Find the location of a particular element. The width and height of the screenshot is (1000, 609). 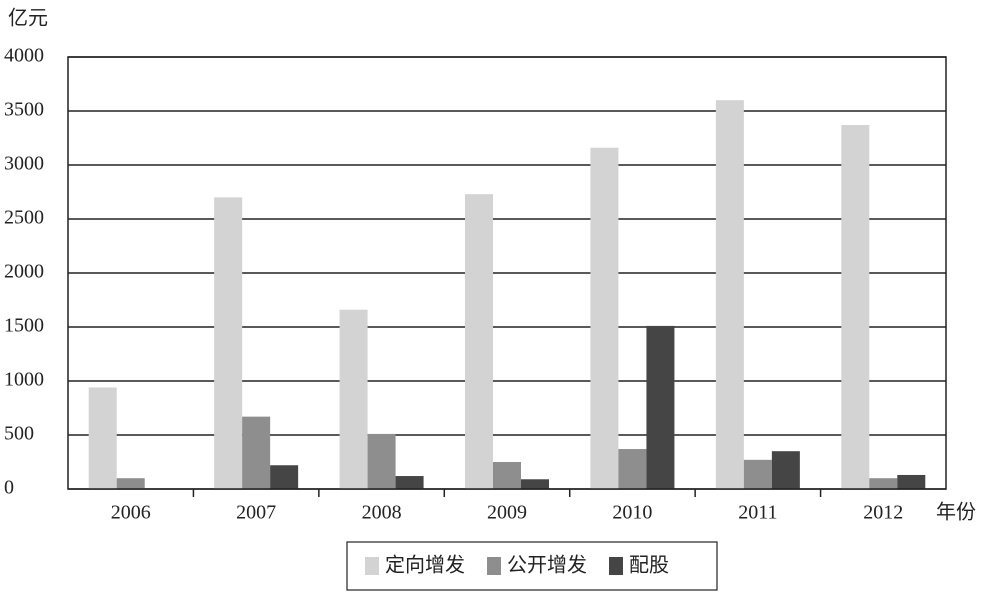

x-tick-label: 2008 is located at coordinates (382, 513).